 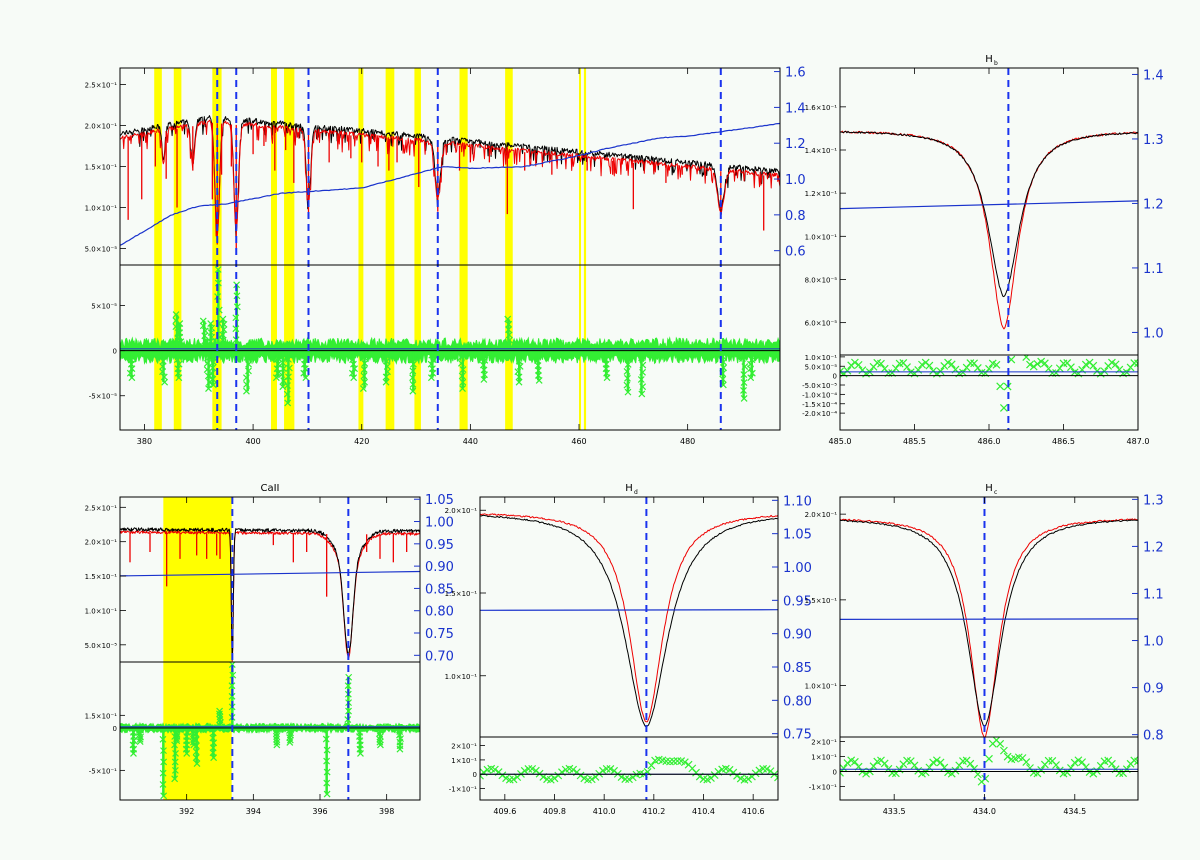 What do you see at coordinates (914, 441) in the screenshot?
I see `x-tick-label: 485.5` at bounding box center [914, 441].